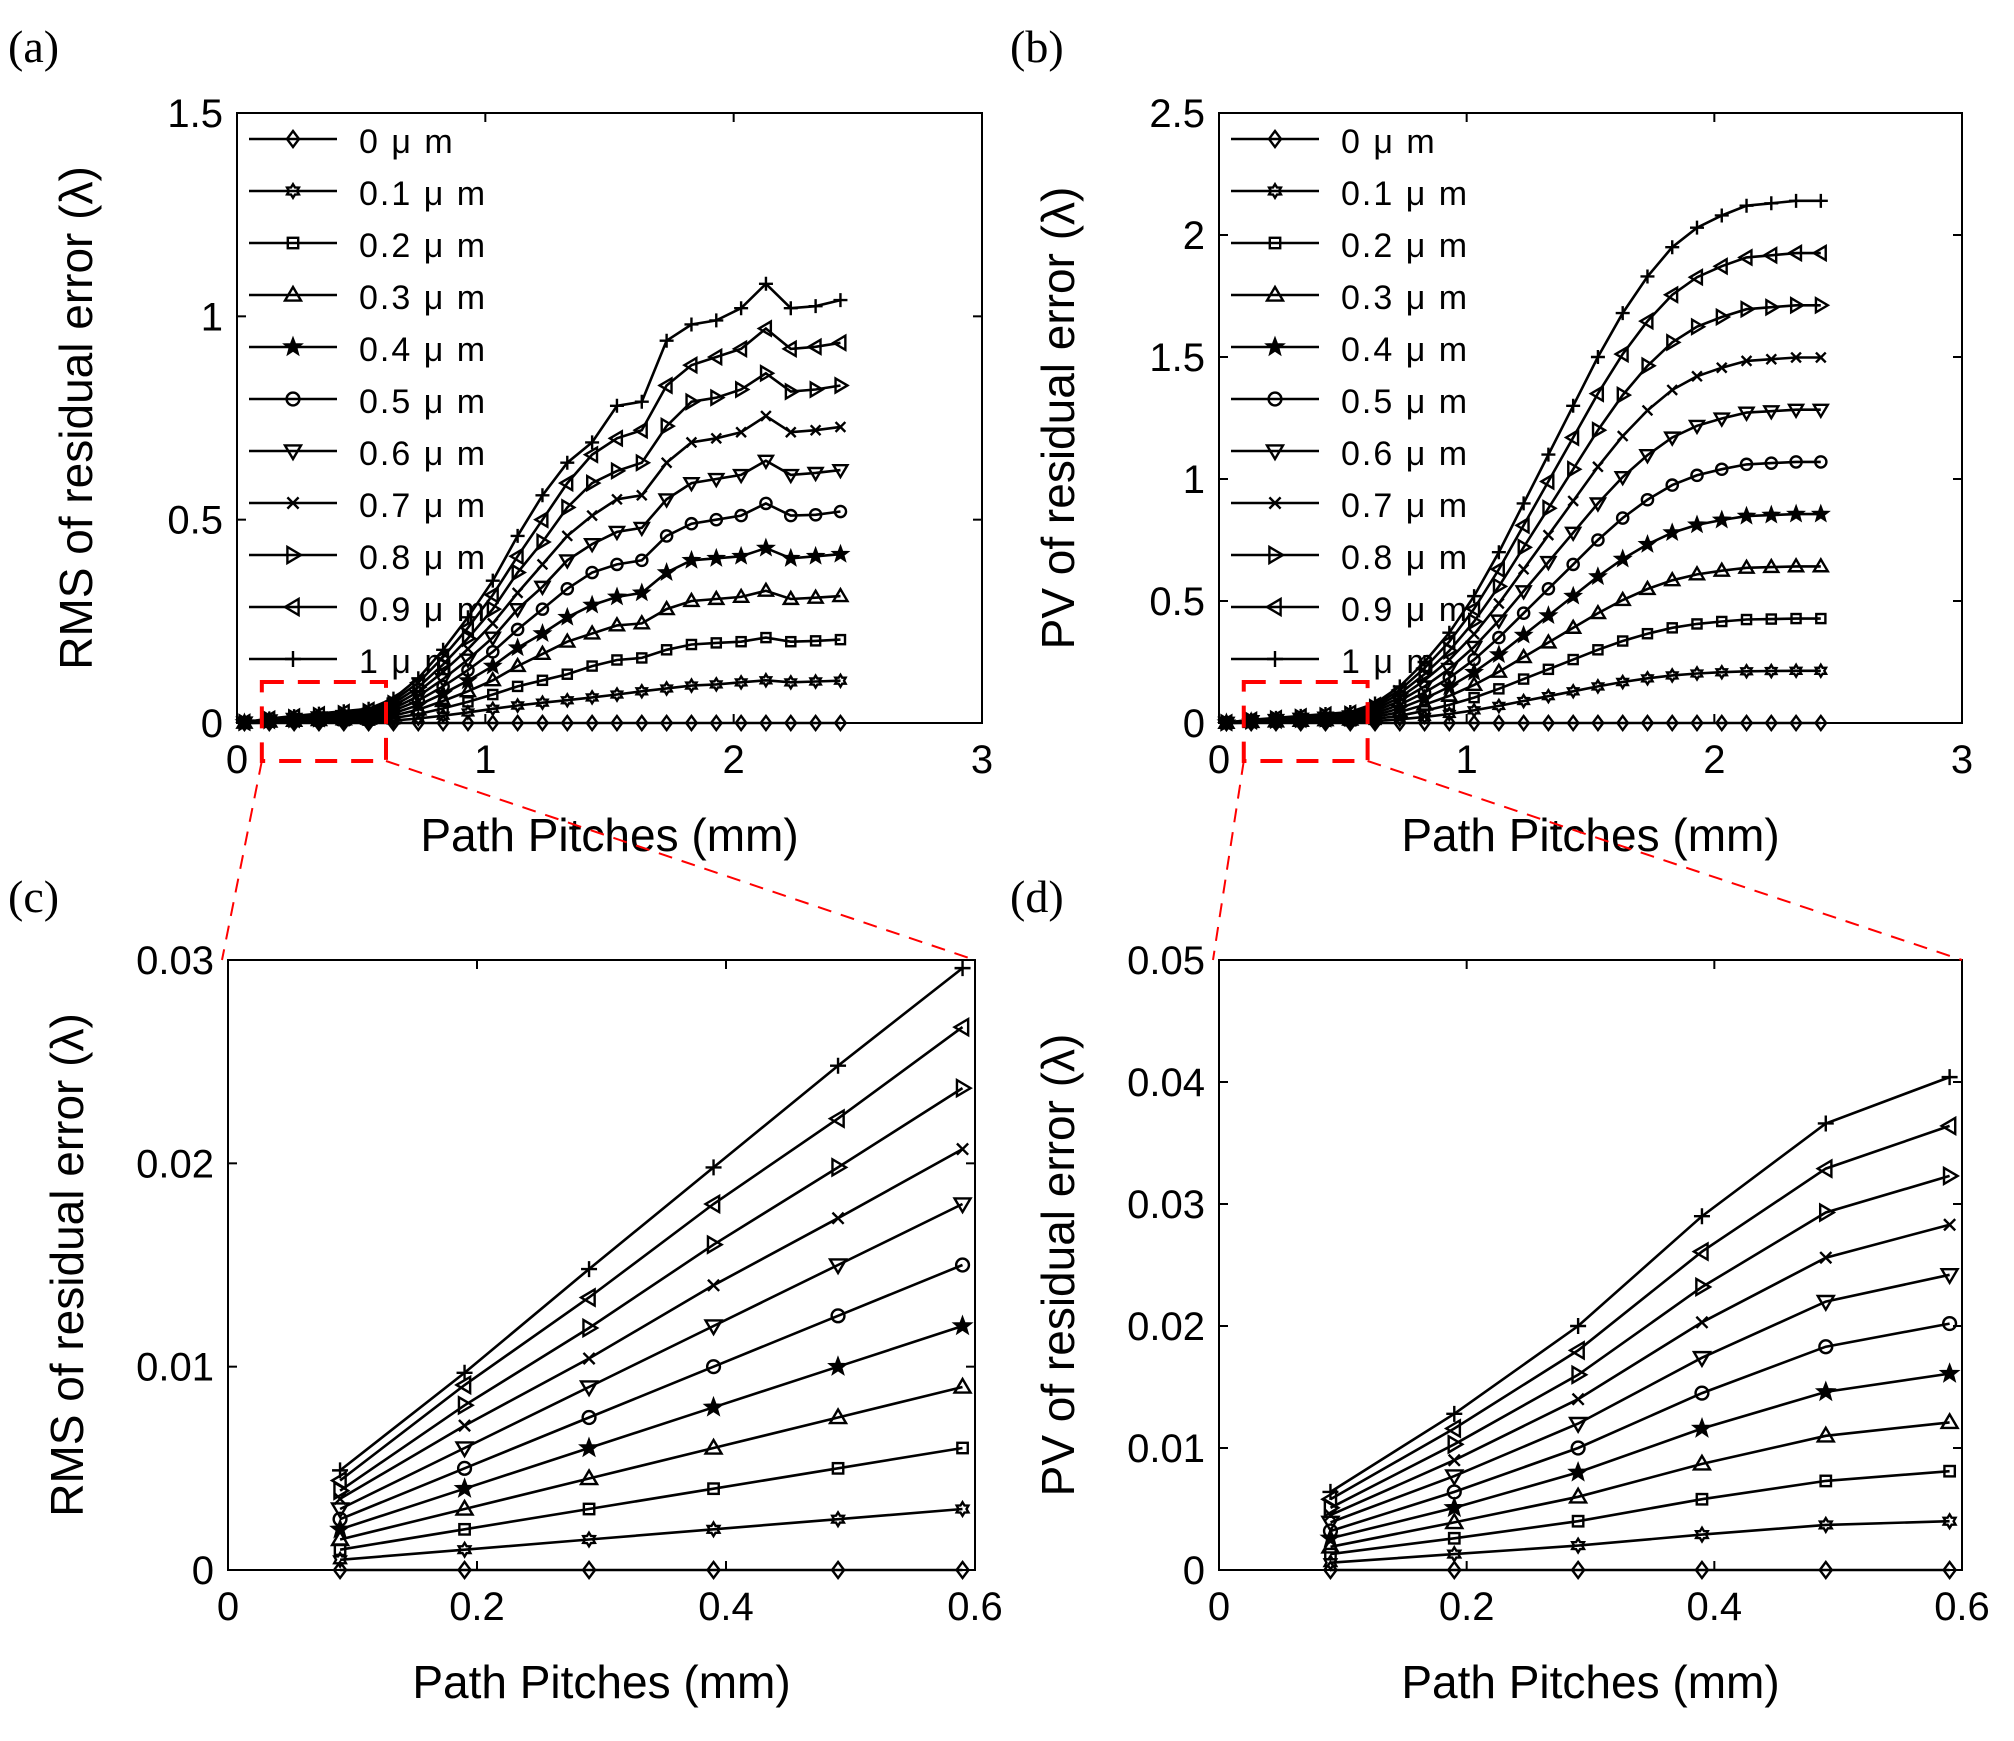 The height and width of the screenshot is (1741, 2014). Describe the element at coordinates (67, 1265) in the screenshot. I see `y-axis-label-c: RMS of residual error (λ)` at that location.